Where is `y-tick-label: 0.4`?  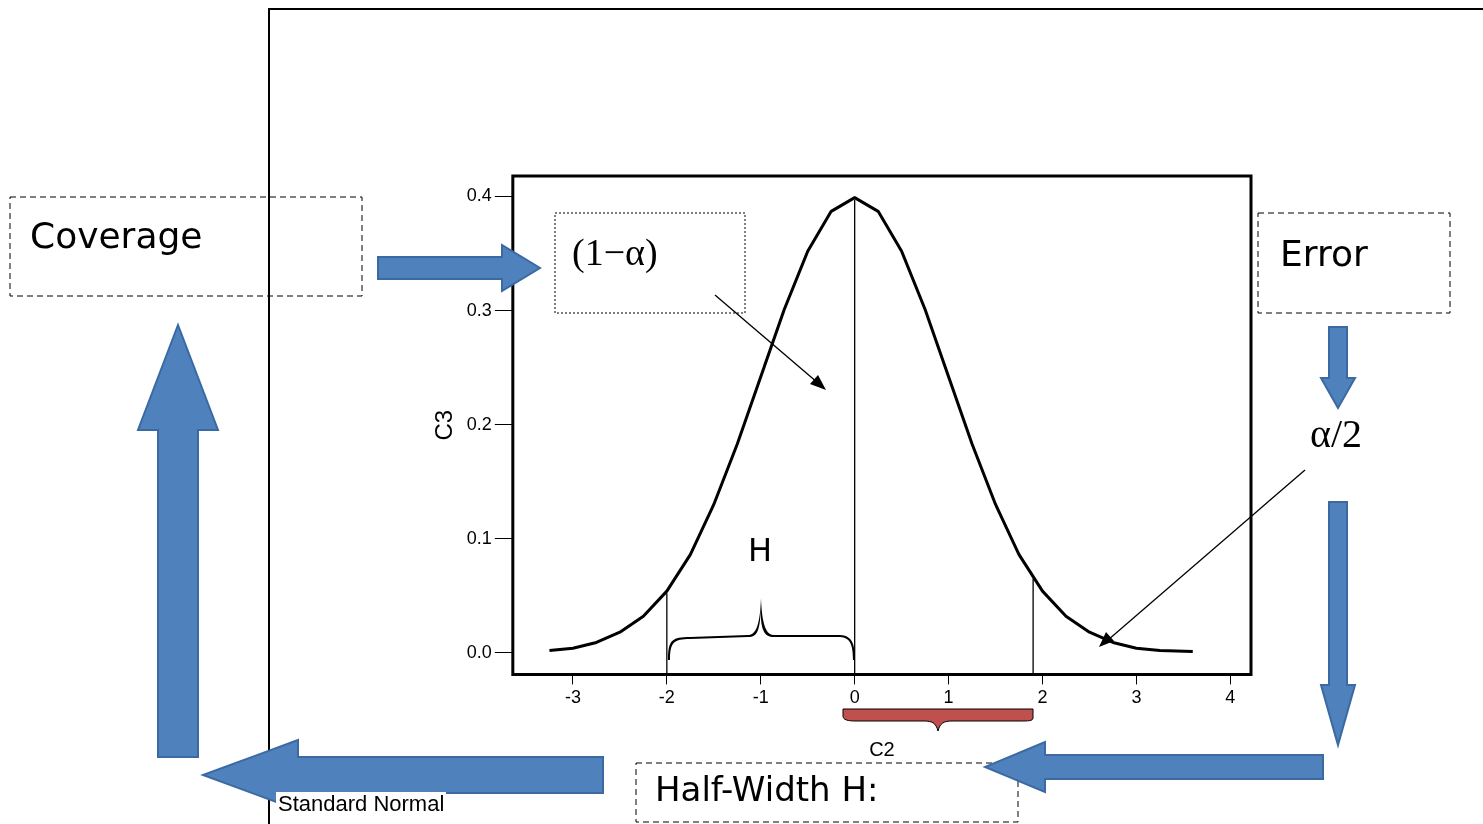 y-tick-label: 0.4 is located at coordinates (479, 195).